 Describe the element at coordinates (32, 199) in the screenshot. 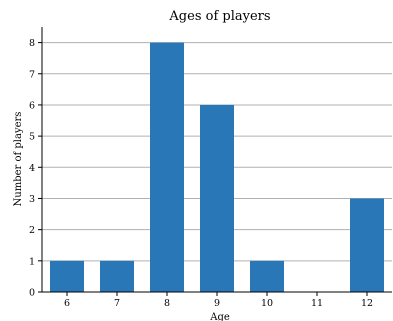

I see `y-tick-label-3: 3` at that location.